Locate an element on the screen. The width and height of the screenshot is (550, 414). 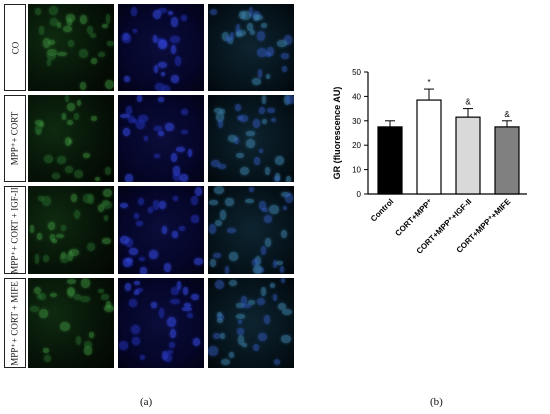
y-tick-label: 0 is located at coordinates (359, 194).